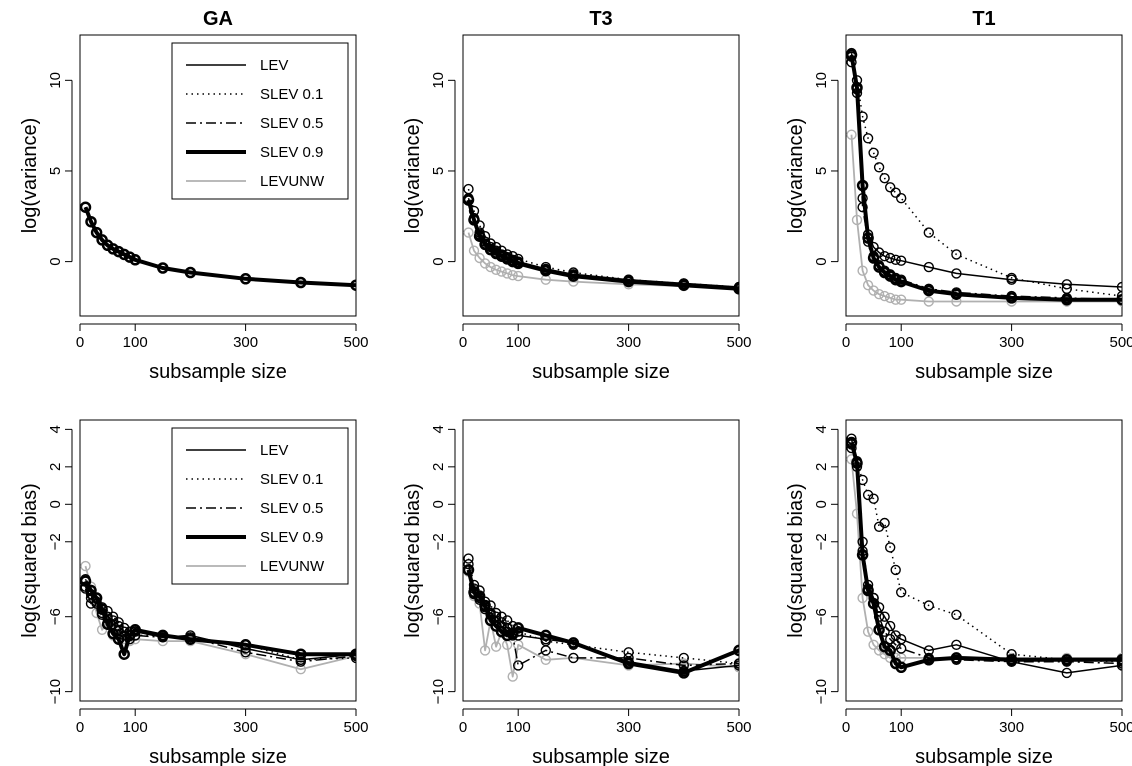 This screenshot has height=766, width=1132. What do you see at coordinates (821, 80) in the screenshot?
I see `y-tick-label: 10` at bounding box center [821, 80].